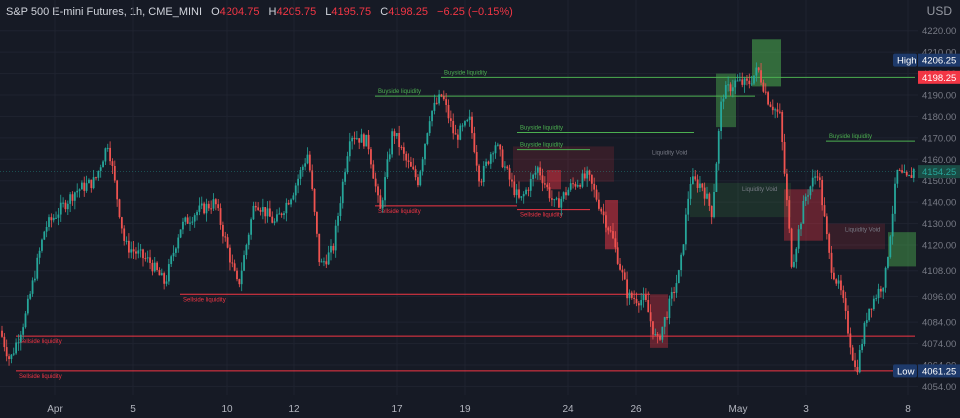 The height and width of the screenshot is (418, 960). What do you see at coordinates (239, 12) in the screenshot?
I see `open-value: 4204.75` at bounding box center [239, 12].